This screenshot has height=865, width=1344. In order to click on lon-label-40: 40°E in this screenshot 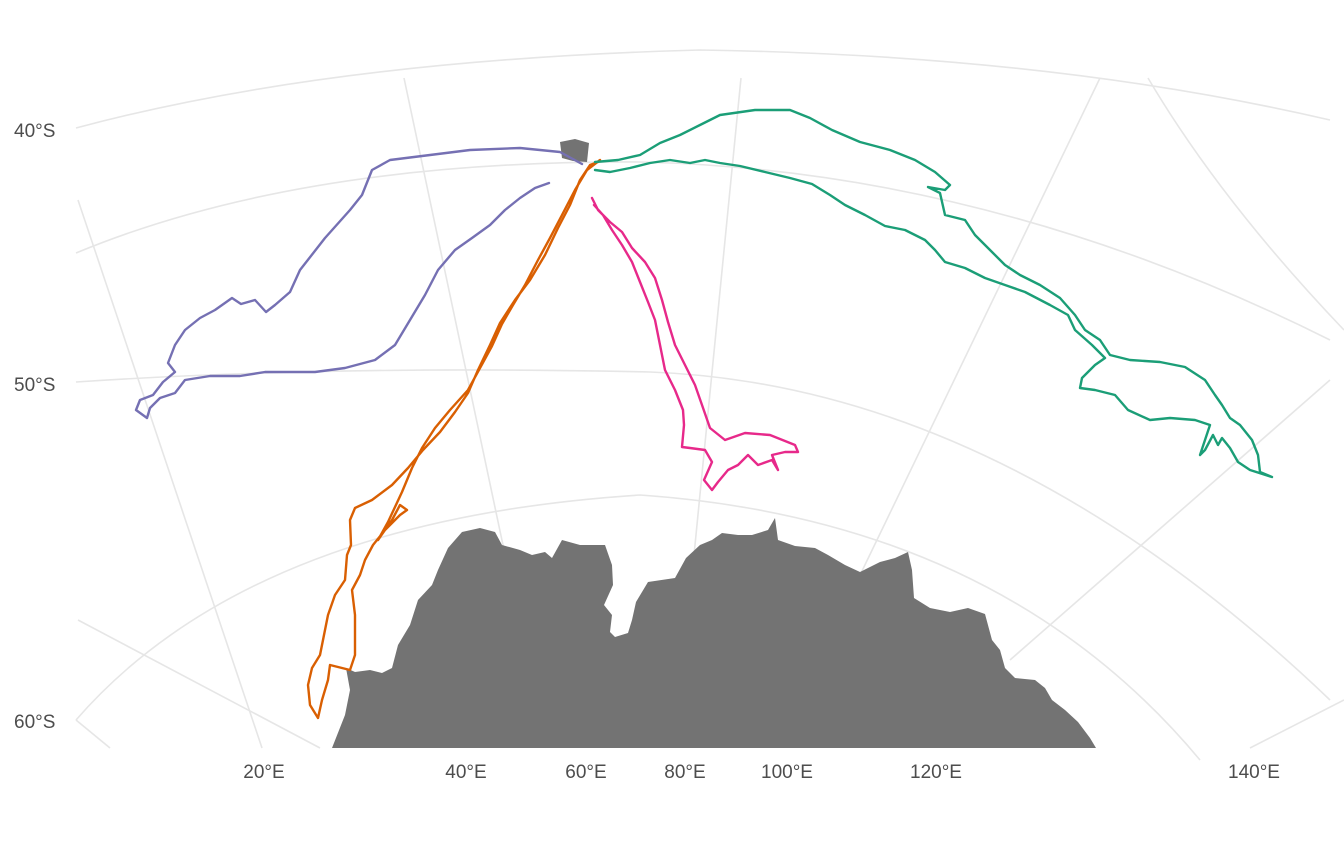, I will do `click(466, 772)`.